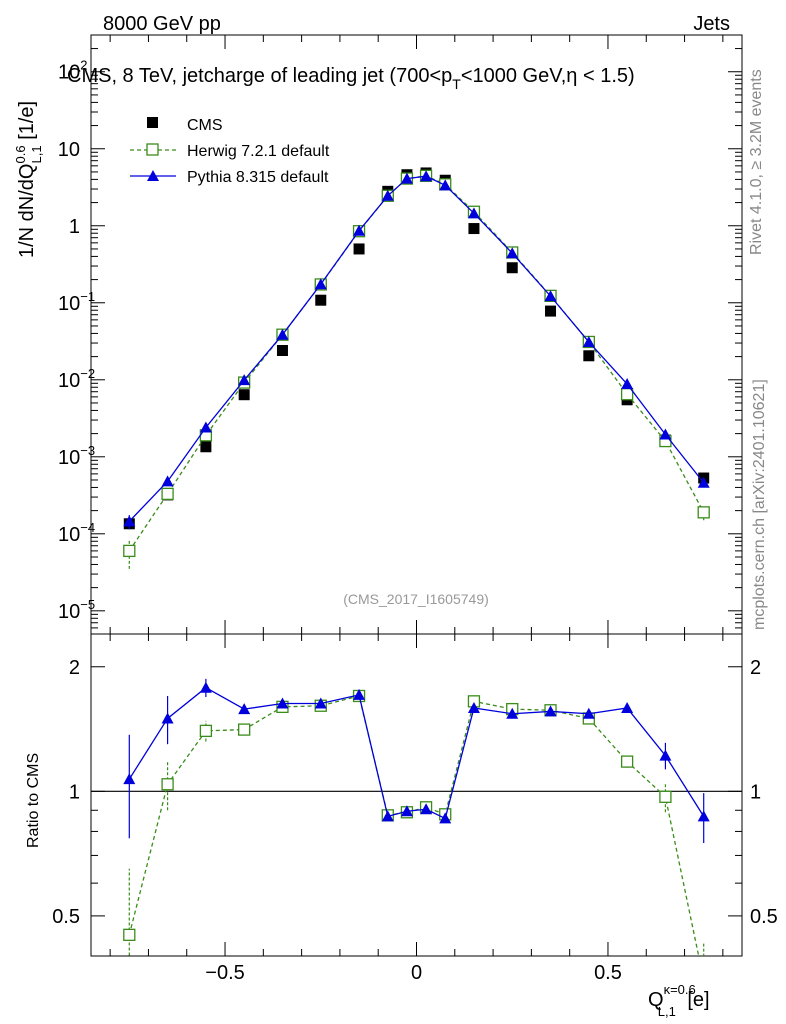 Image resolution: width=786 pixels, height=1024 pixels. Describe the element at coordinates (224, 973) in the screenshot. I see `ratio-x-tick-label: −0.5` at that location.